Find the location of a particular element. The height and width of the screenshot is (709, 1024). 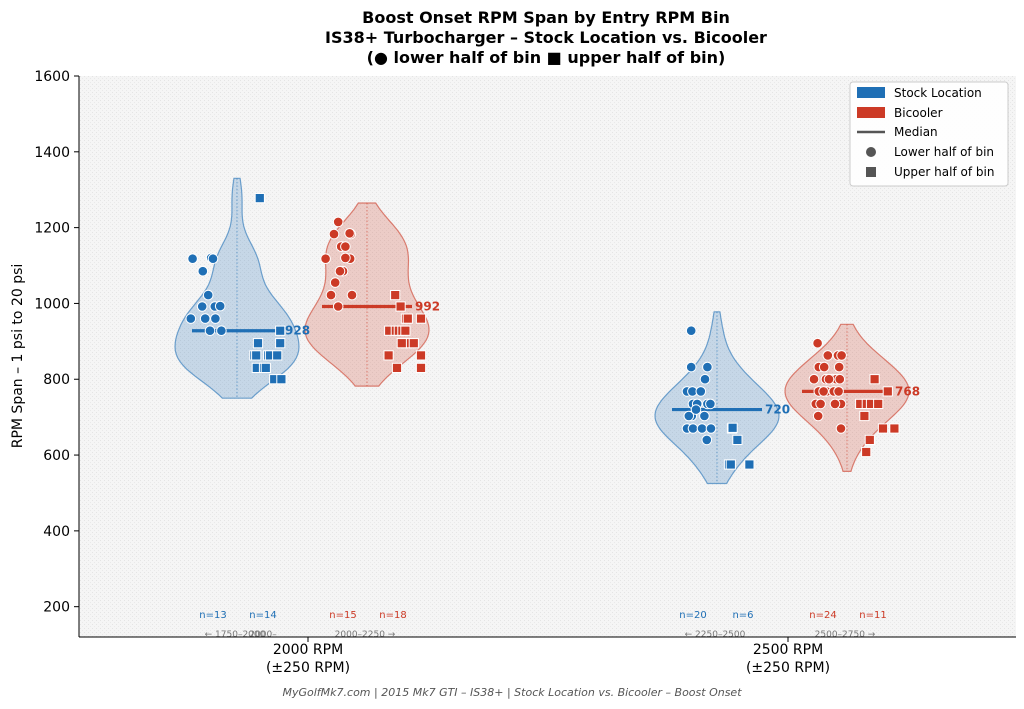

legend-label-median: Median is located at coordinates (916, 132).